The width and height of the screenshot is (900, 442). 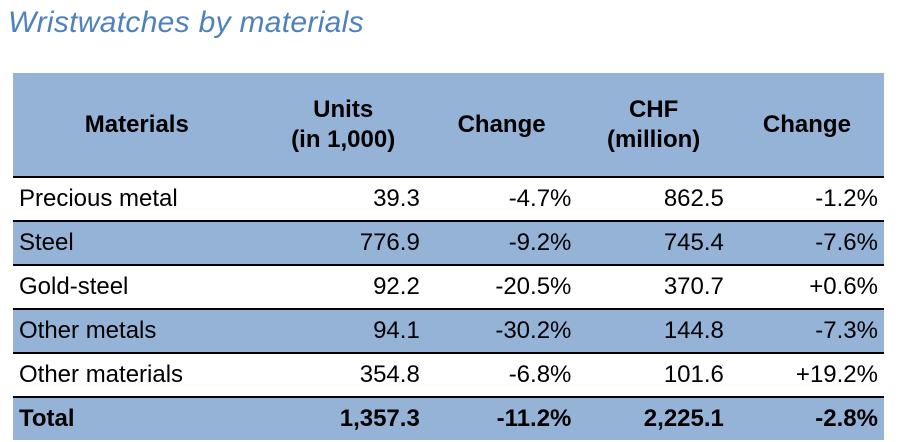 I want to click on header-chf-change: Change, so click(x=806, y=125).